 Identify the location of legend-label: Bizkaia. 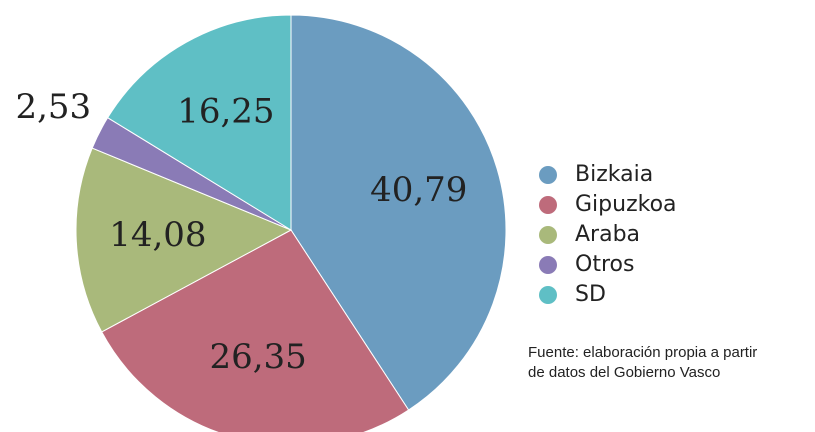
(614, 174).